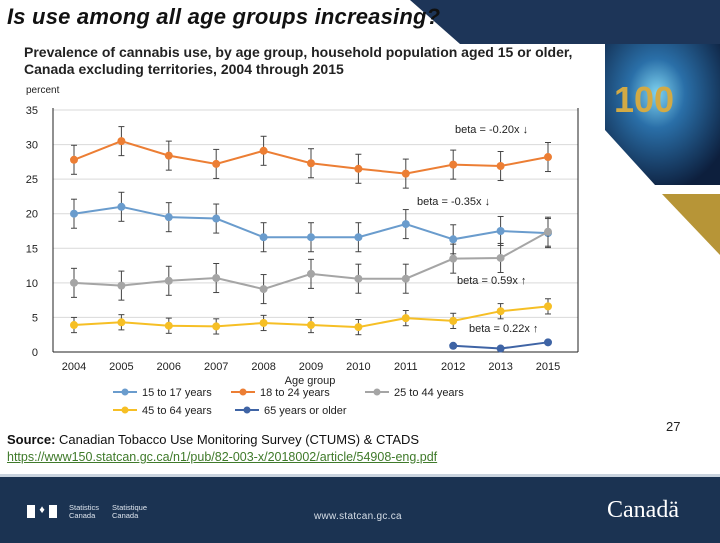 This screenshot has width=720, height=543. What do you see at coordinates (84, 507) in the screenshot?
I see `statcan-en-line1: Statistics` at bounding box center [84, 507].